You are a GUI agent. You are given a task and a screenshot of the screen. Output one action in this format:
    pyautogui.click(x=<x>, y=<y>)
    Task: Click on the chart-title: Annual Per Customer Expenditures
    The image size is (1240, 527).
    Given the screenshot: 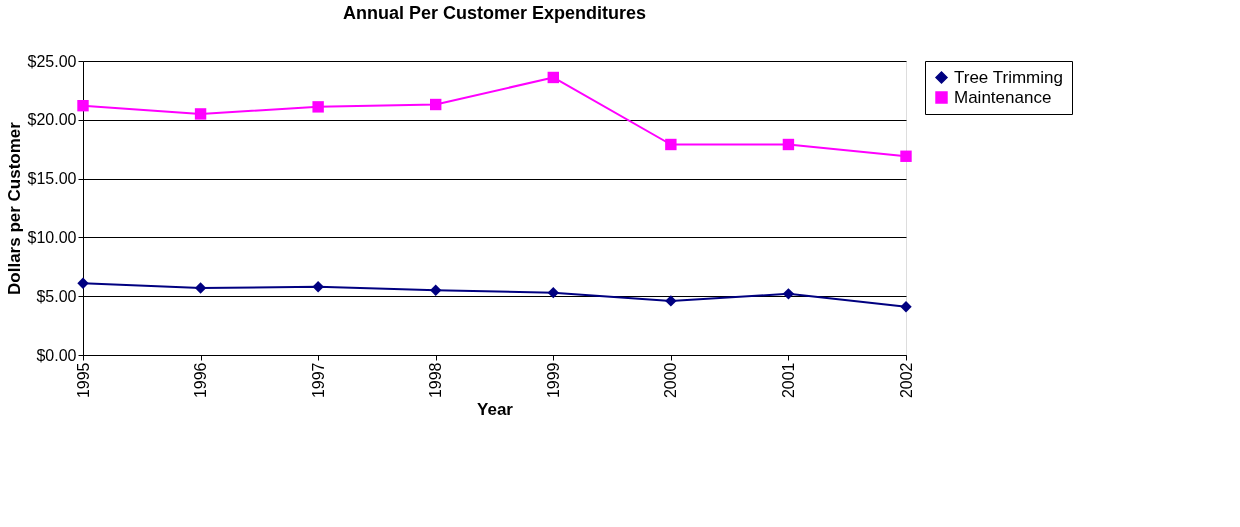 What is the action you would take?
    pyautogui.click(x=494, y=13)
    